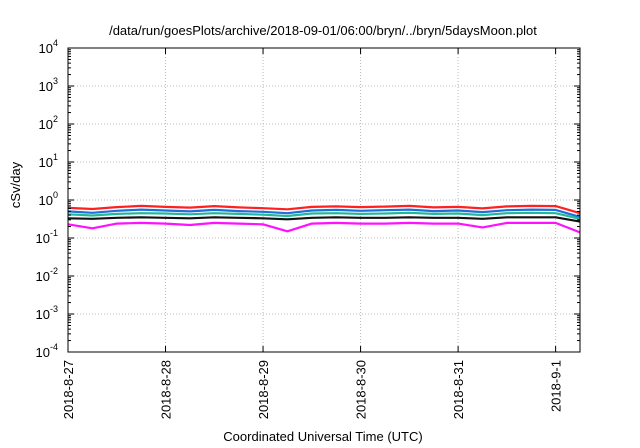  I want to click on x-tick-label: 2018-8-31, so click(458, 389).